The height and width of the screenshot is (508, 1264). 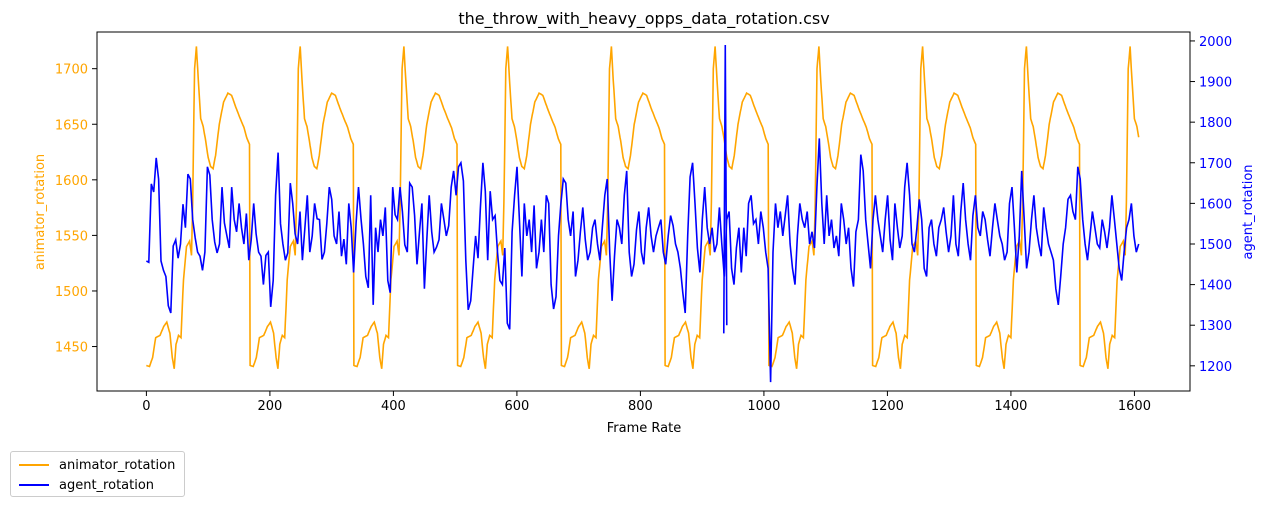 What do you see at coordinates (516, 406) in the screenshot?
I see `x-tick-label: 600` at bounding box center [516, 406].